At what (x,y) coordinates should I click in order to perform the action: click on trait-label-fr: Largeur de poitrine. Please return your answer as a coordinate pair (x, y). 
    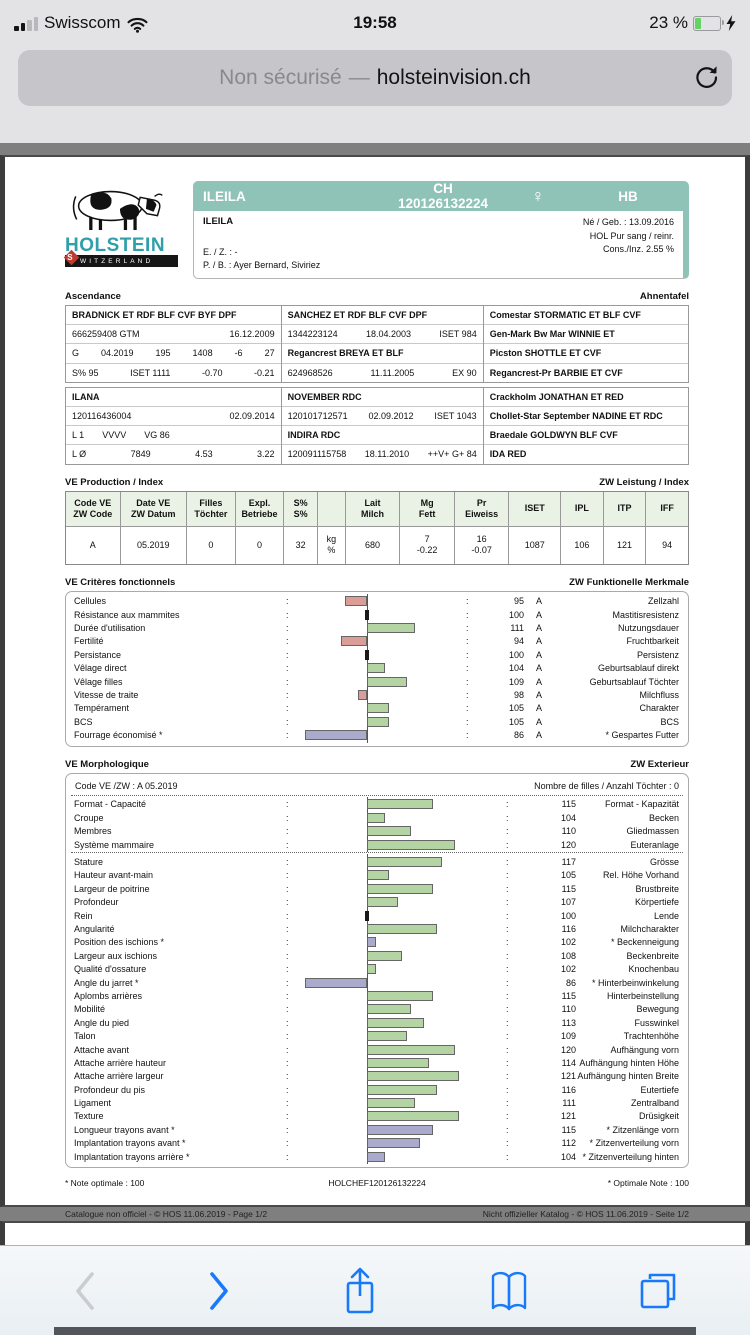
    Looking at the image, I should click on (112, 888).